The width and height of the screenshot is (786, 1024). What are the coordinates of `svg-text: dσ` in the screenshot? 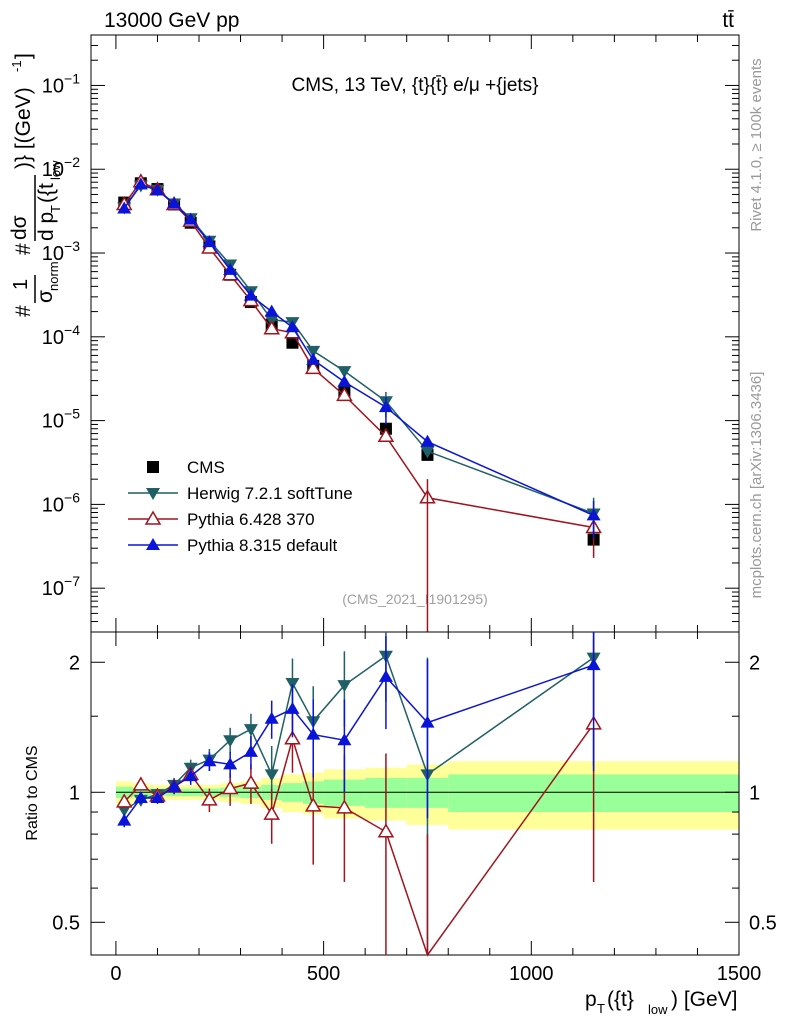 It's located at (19, 227).